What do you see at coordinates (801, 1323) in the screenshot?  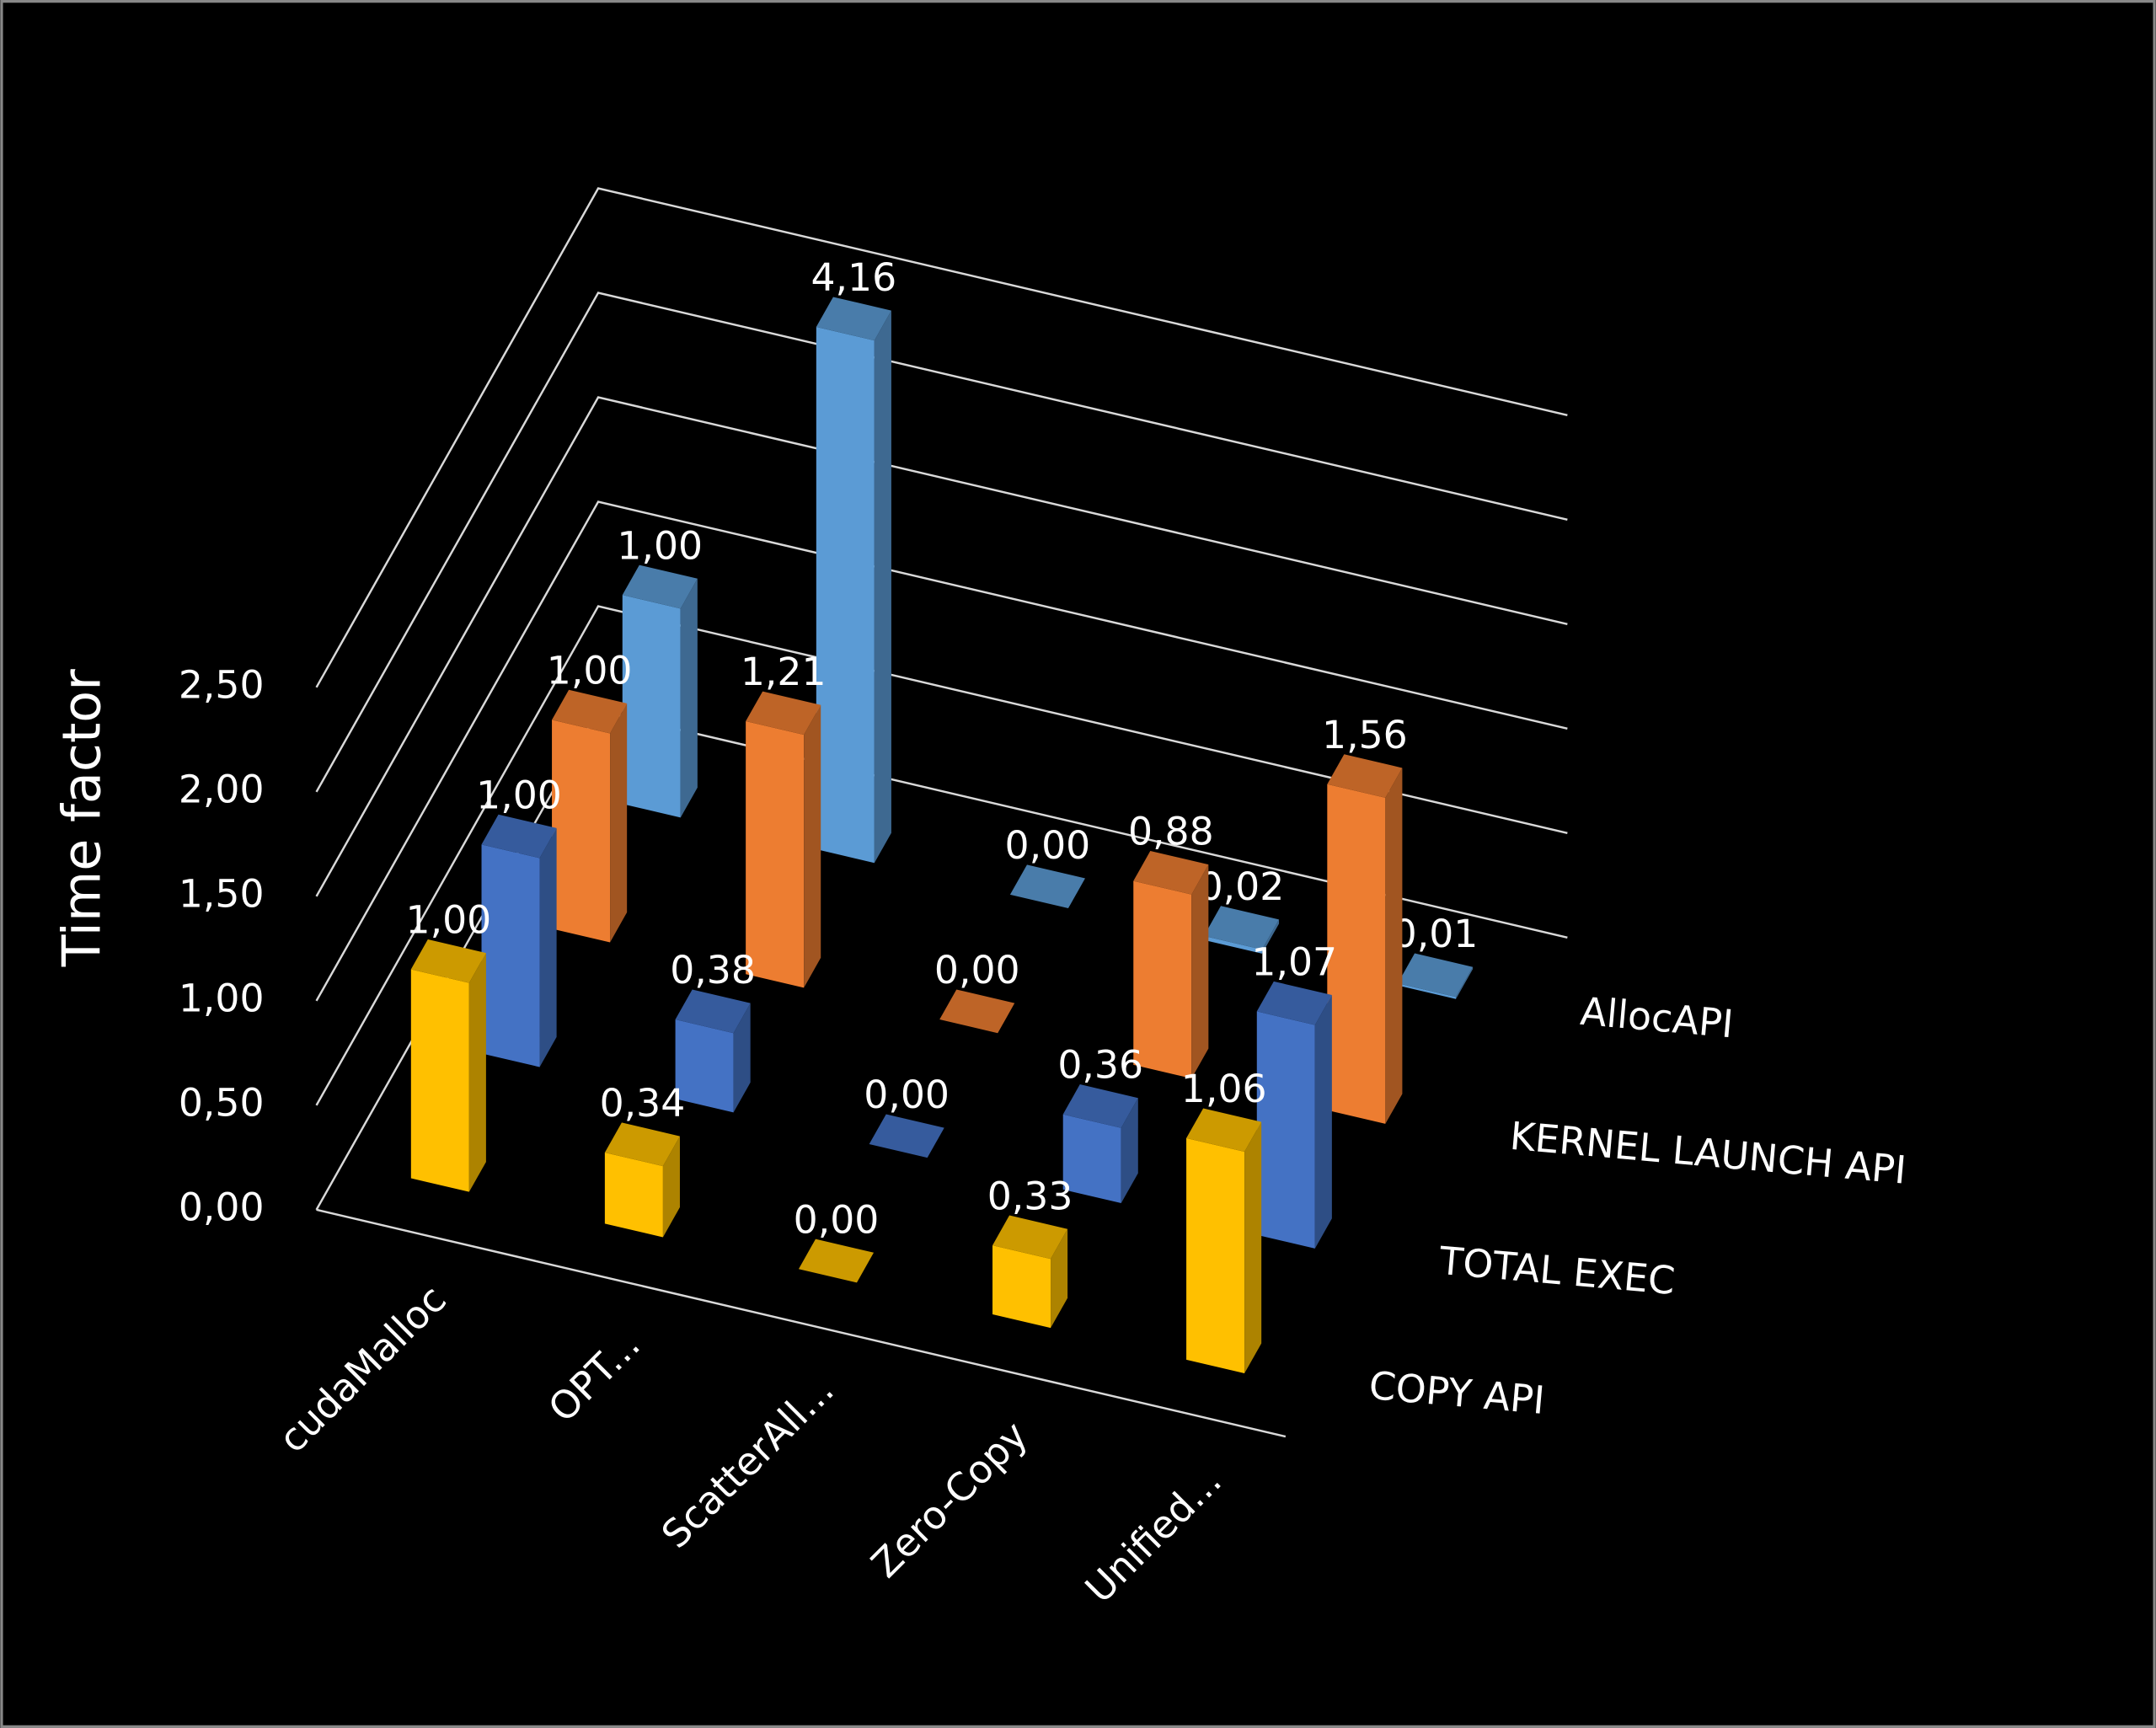 I see `floor-edge` at bounding box center [801, 1323].